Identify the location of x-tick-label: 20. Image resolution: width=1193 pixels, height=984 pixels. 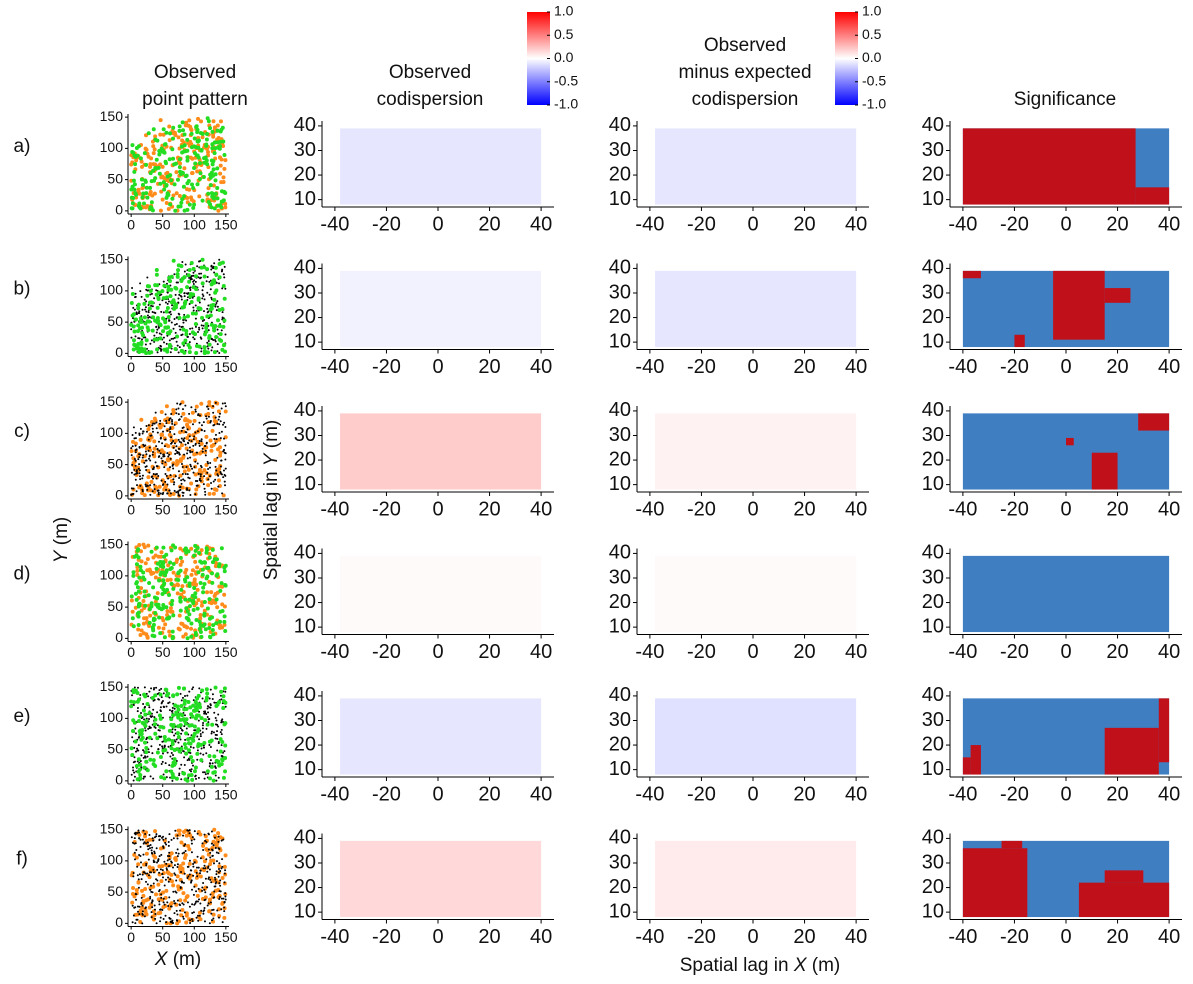
(804, 224).